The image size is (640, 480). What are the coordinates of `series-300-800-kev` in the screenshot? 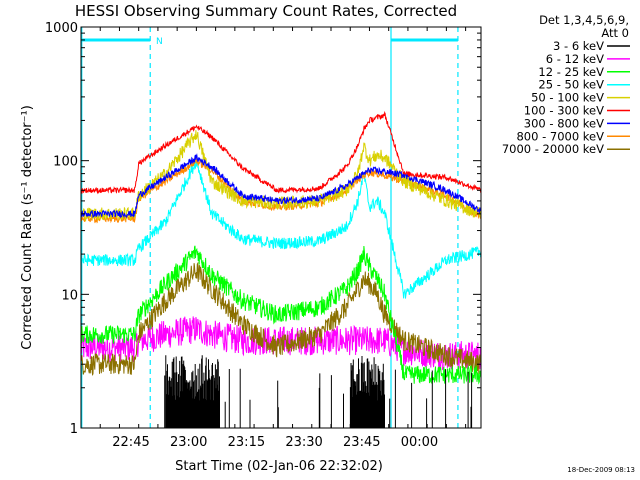 It's located at (280, 186).